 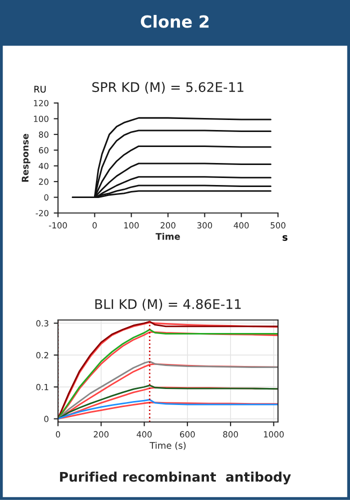 What do you see at coordinates (131, 225) in the screenshot?
I see `x-tick-label: 100` at bounding box center [131, 225].